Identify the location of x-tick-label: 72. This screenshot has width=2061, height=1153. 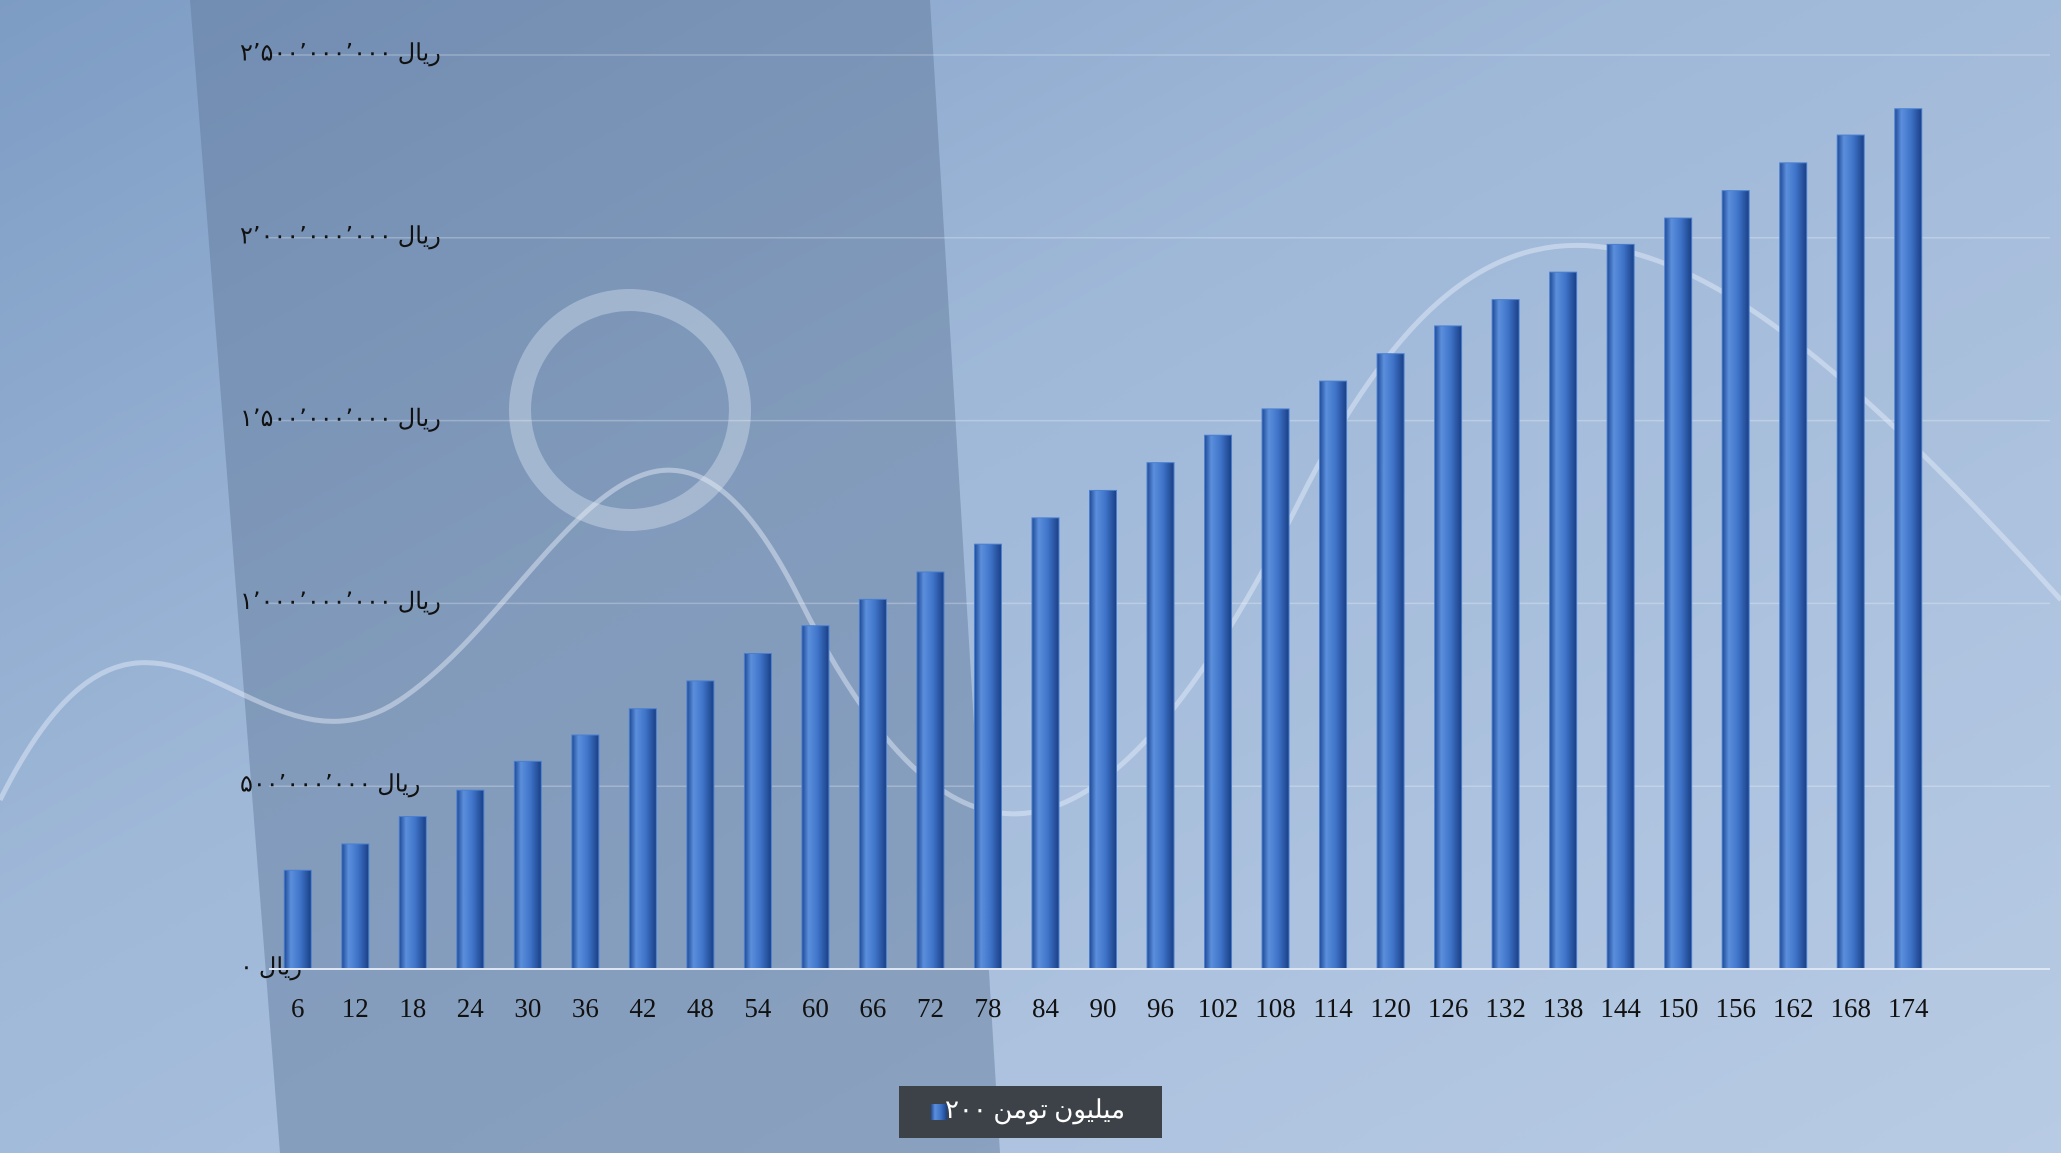
(930, 1008).